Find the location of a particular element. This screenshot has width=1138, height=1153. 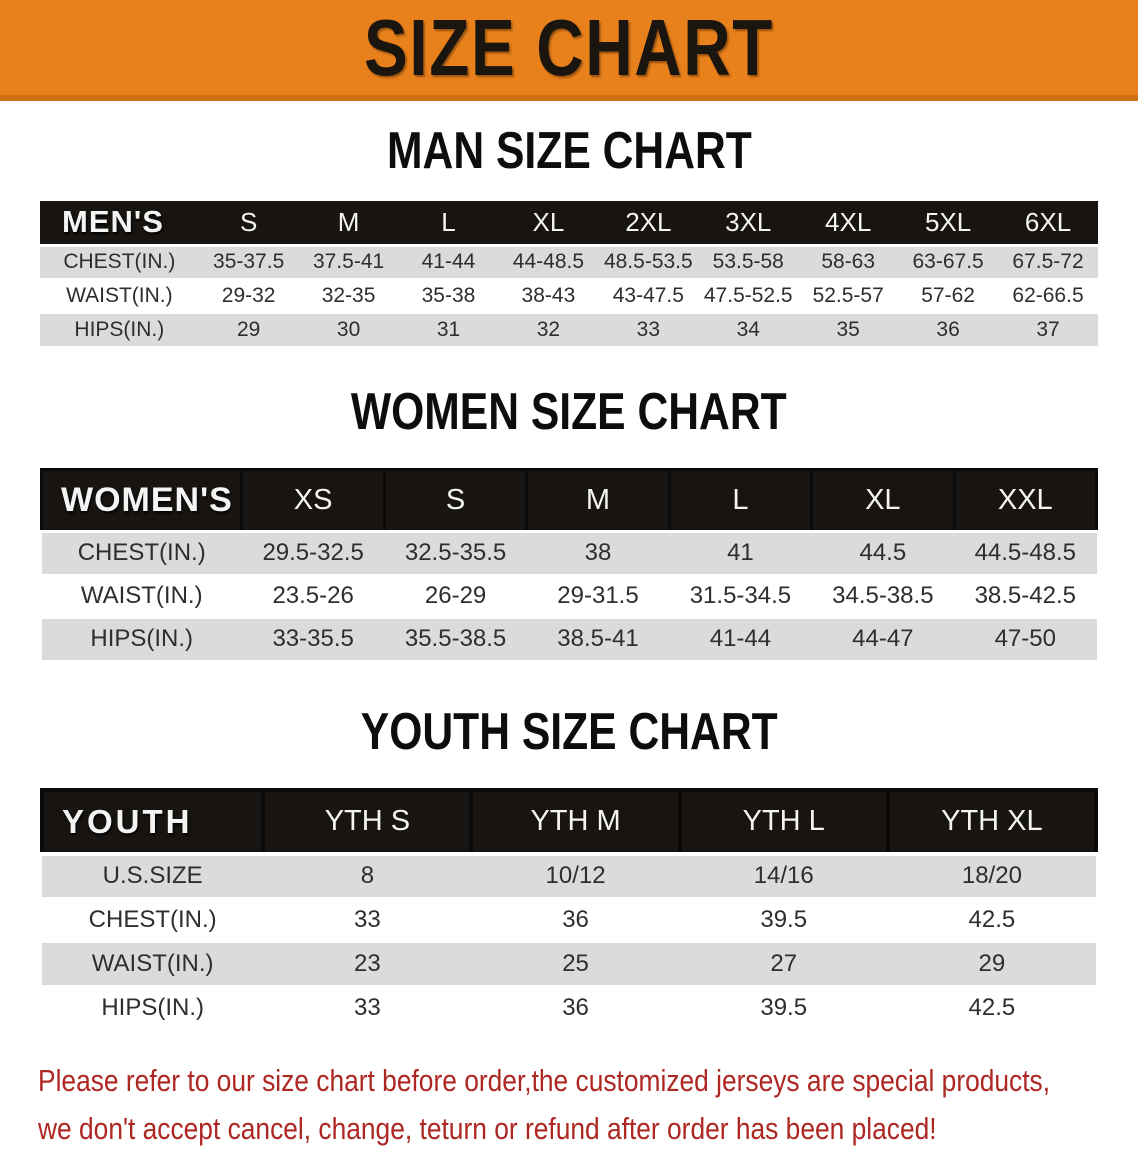

column-header: XXL is located at coordinates (1025, 500).